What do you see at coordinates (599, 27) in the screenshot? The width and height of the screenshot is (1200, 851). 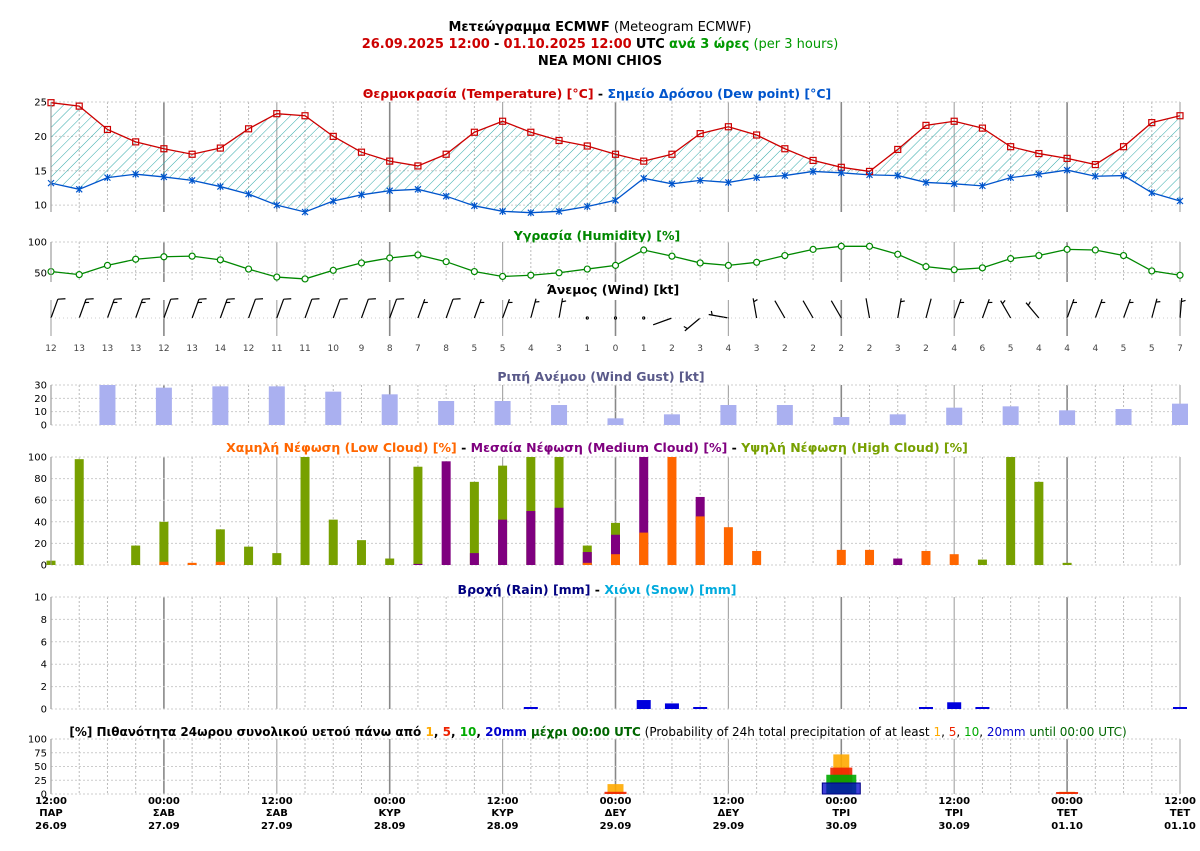 I see `chart-title: Μετεώγραμμα ECMWF (Meteogram ECMWF)` at bounding box center [599, 27].